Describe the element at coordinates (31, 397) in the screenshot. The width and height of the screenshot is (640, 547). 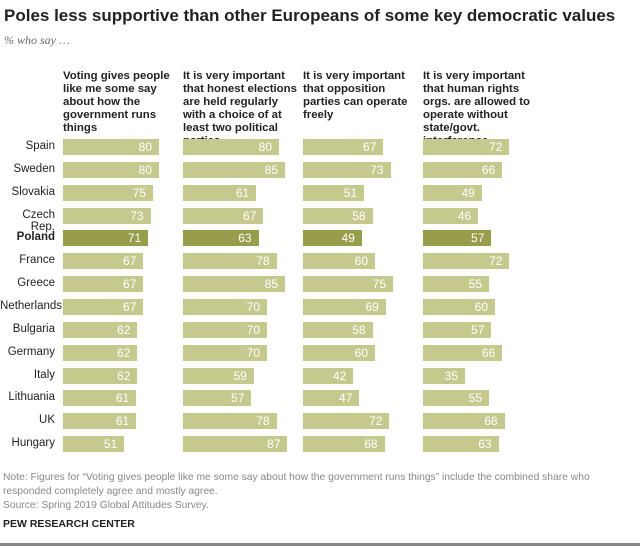
I see `country-label: Lithuania` at that location.